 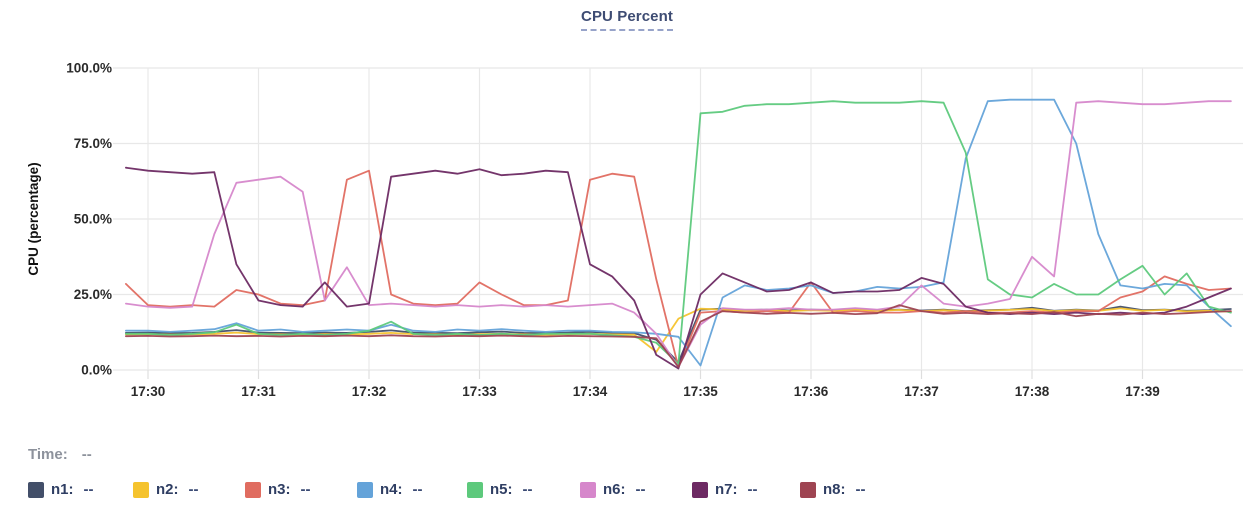 I want to click on legend-label: n8:, so click(x=834, y=489).